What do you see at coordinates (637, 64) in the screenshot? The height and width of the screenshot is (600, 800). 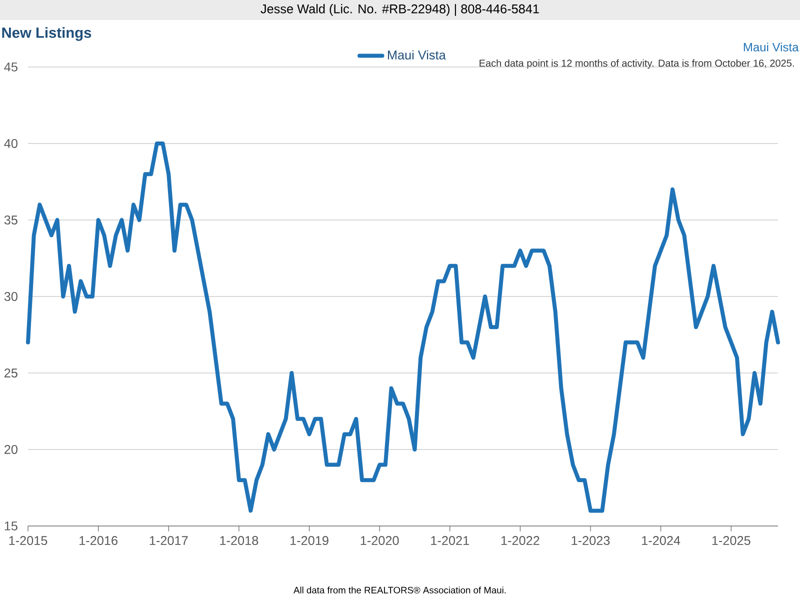 I see `annotation: Each data point is 12 months of activity. Data is from October 16, 2025.` at bounding box center [637, 64].